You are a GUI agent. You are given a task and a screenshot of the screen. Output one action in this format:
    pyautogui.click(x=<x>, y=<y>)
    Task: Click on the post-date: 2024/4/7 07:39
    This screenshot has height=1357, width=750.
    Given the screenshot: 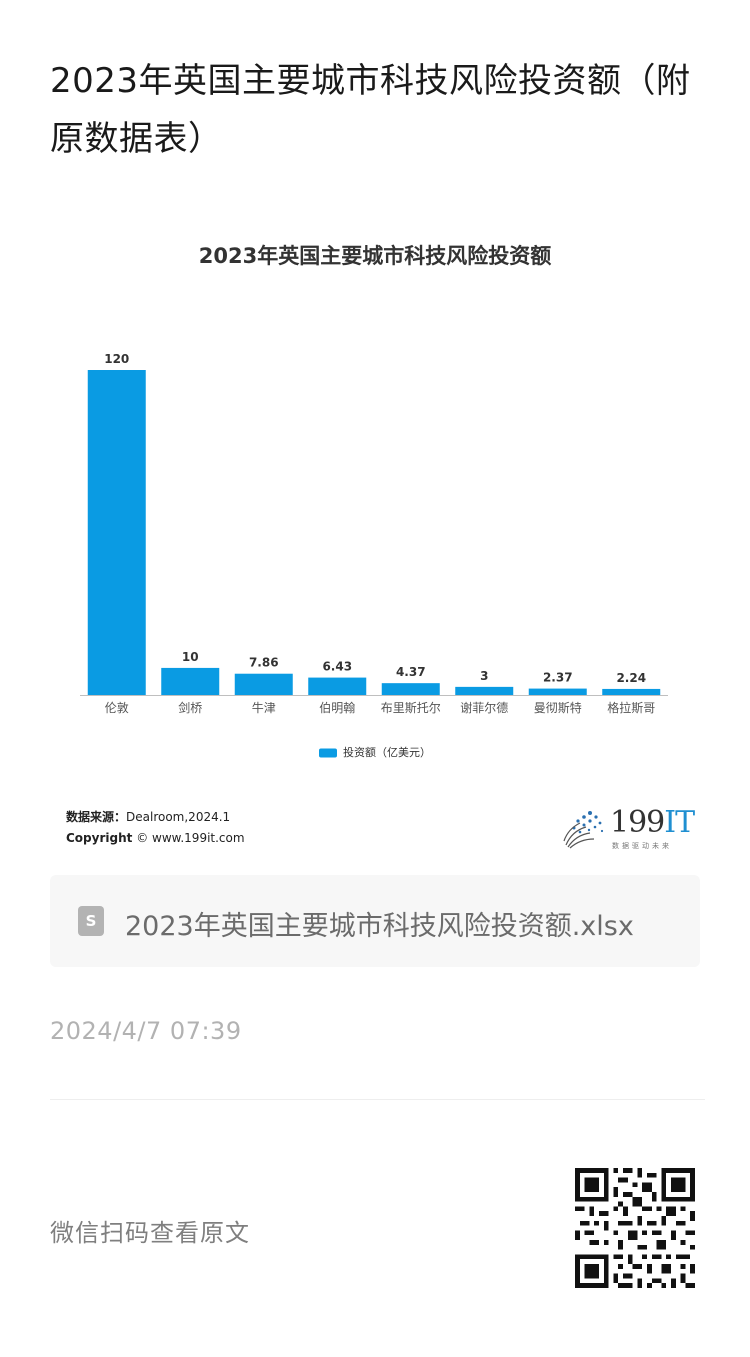 What is the action you would take?
    pyautogui.click(x=146, y=1031)
    